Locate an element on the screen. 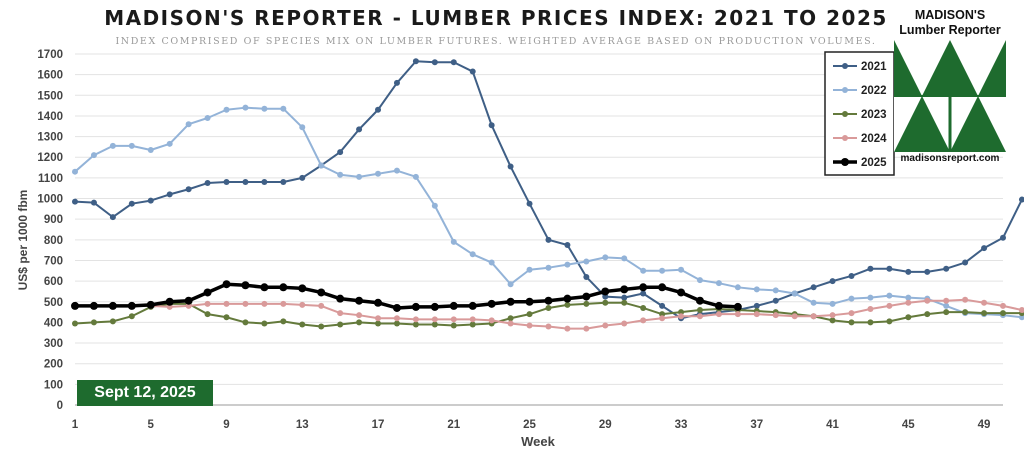 Image resolution: width=1024 pixels, height=459 pixels. legend: 2021 2022 2023 2024 2025 is located at coordinates (859, 113).